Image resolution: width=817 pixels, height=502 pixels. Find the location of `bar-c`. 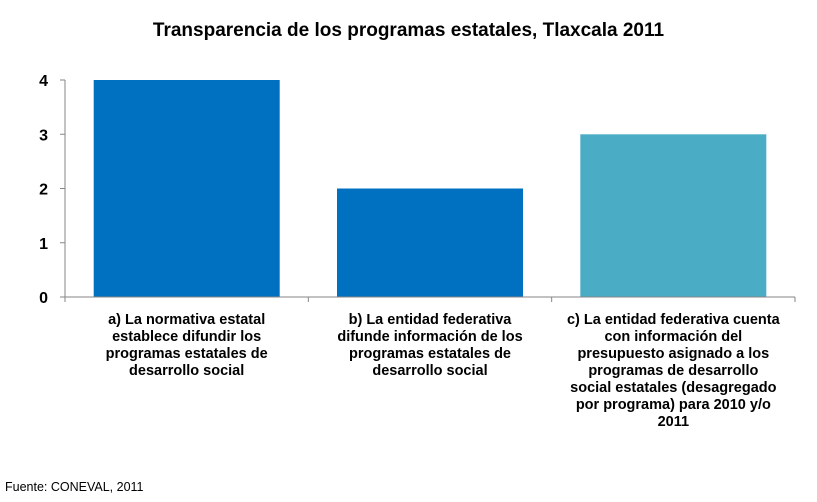

bar-c is located at coordinates (673, 216).